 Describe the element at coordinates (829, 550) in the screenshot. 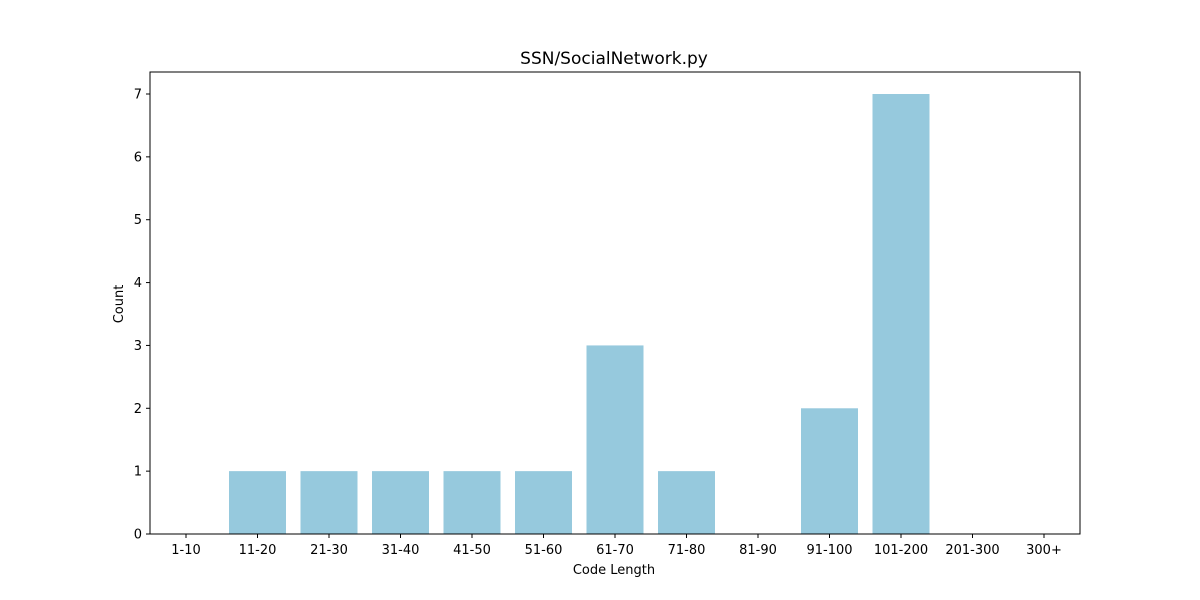

I see `x-tick-label: 91-100` at that location.